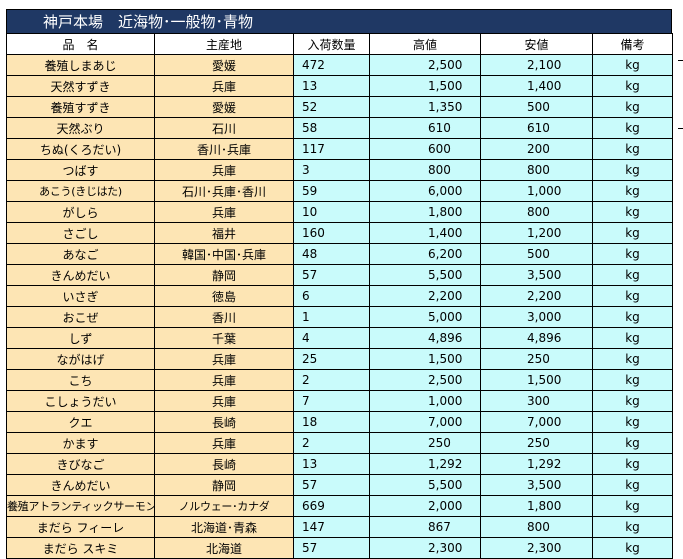 The image size is (683, 559). I want to click on high-price-cell: 1,800, so click(425, 212).